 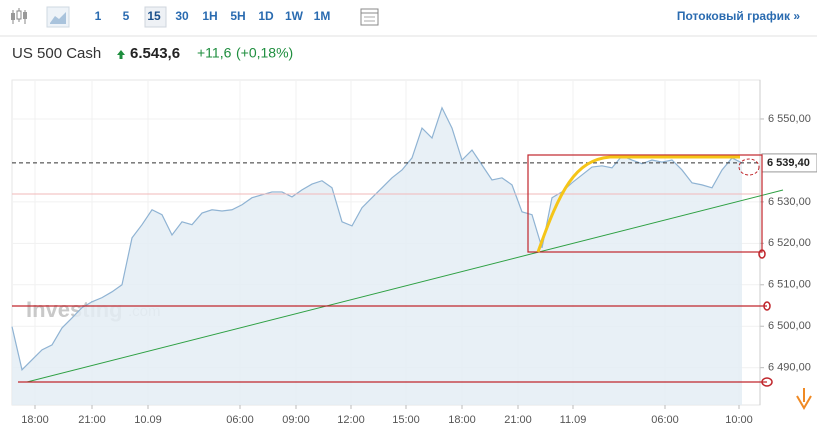 What do you see at coordinates (804, 399) in the screenshot?
I see `down-arrow` at bounding box center [804, 399].